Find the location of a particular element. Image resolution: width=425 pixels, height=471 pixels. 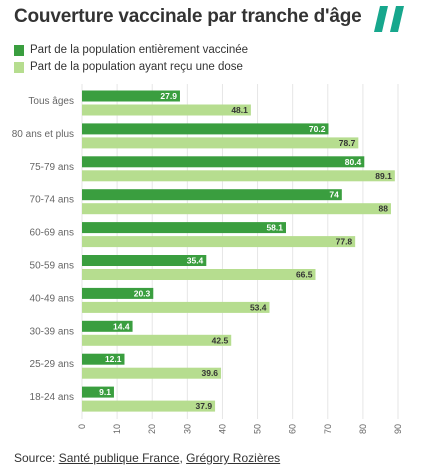

legend-swatch-full is located at coordinates (19, 50).